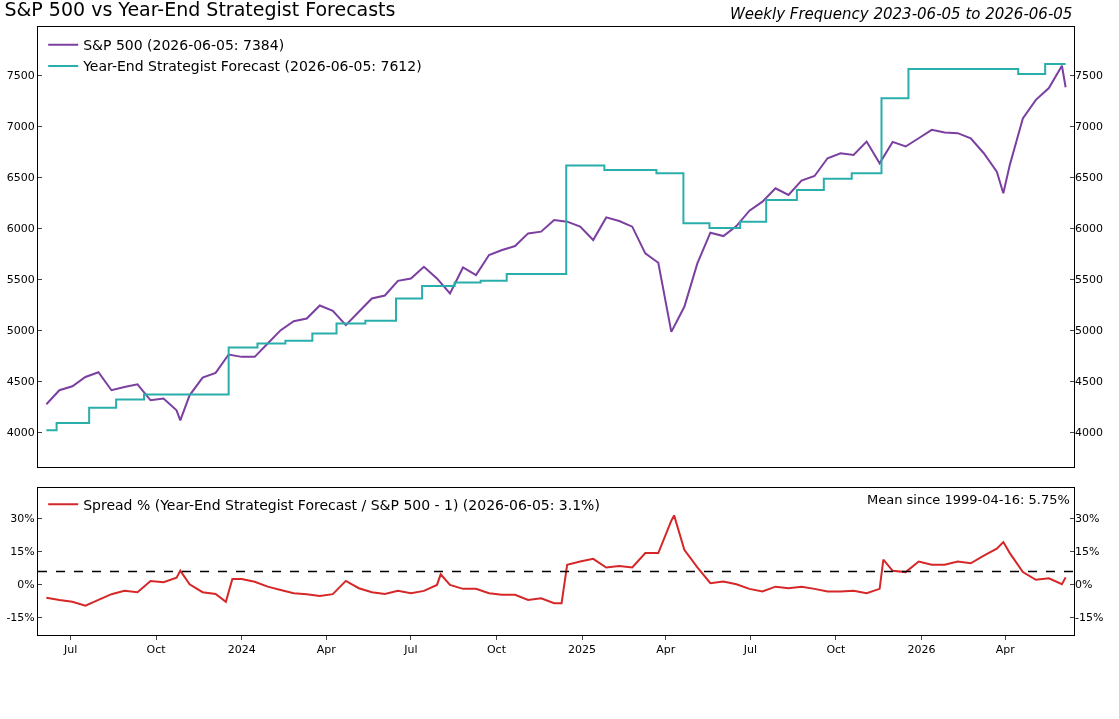  Describe the element at coordinates (20, 229) in the screenshot. I see `y-tick-label: 6000` at that location.